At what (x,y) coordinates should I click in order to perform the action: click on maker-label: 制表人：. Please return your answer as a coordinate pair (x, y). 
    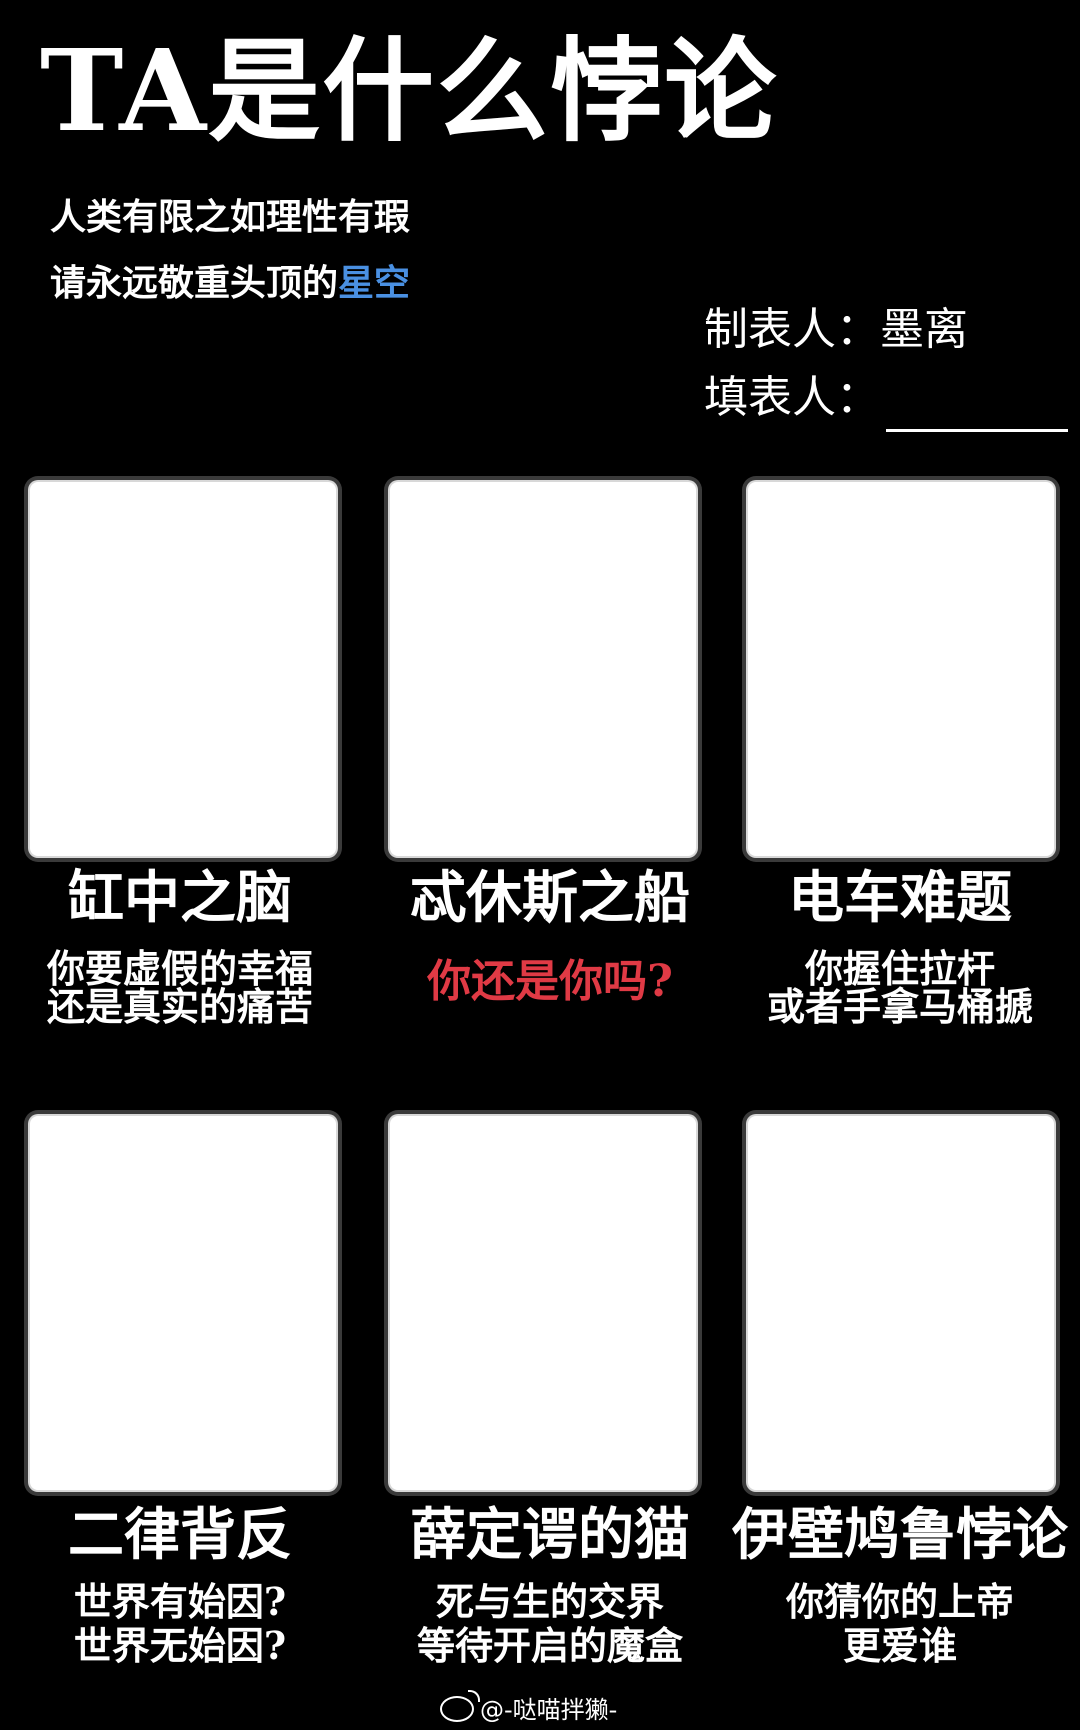
    Looking at the image, I should click on (792, 329).